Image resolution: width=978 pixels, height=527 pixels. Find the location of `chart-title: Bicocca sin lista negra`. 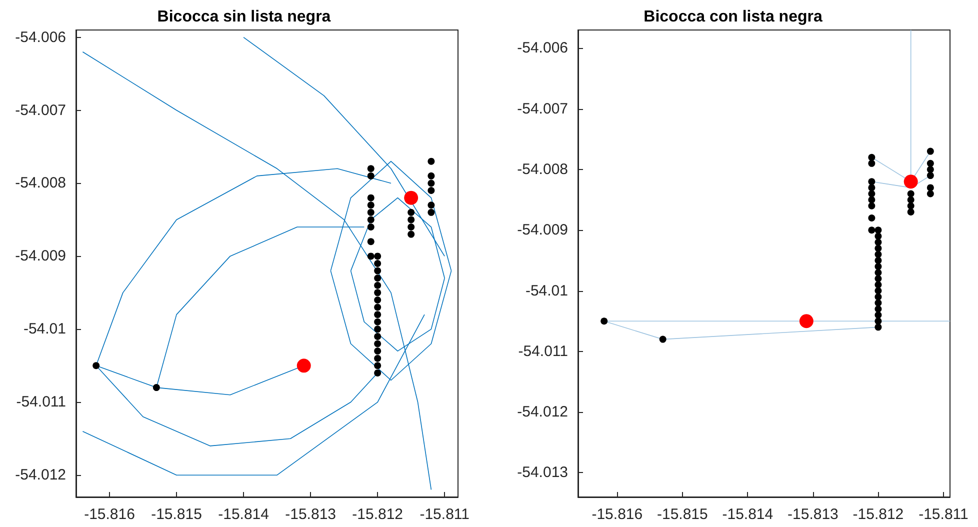

chart-title: Bicocca sin lista negra is located at coordinates (244, 17).